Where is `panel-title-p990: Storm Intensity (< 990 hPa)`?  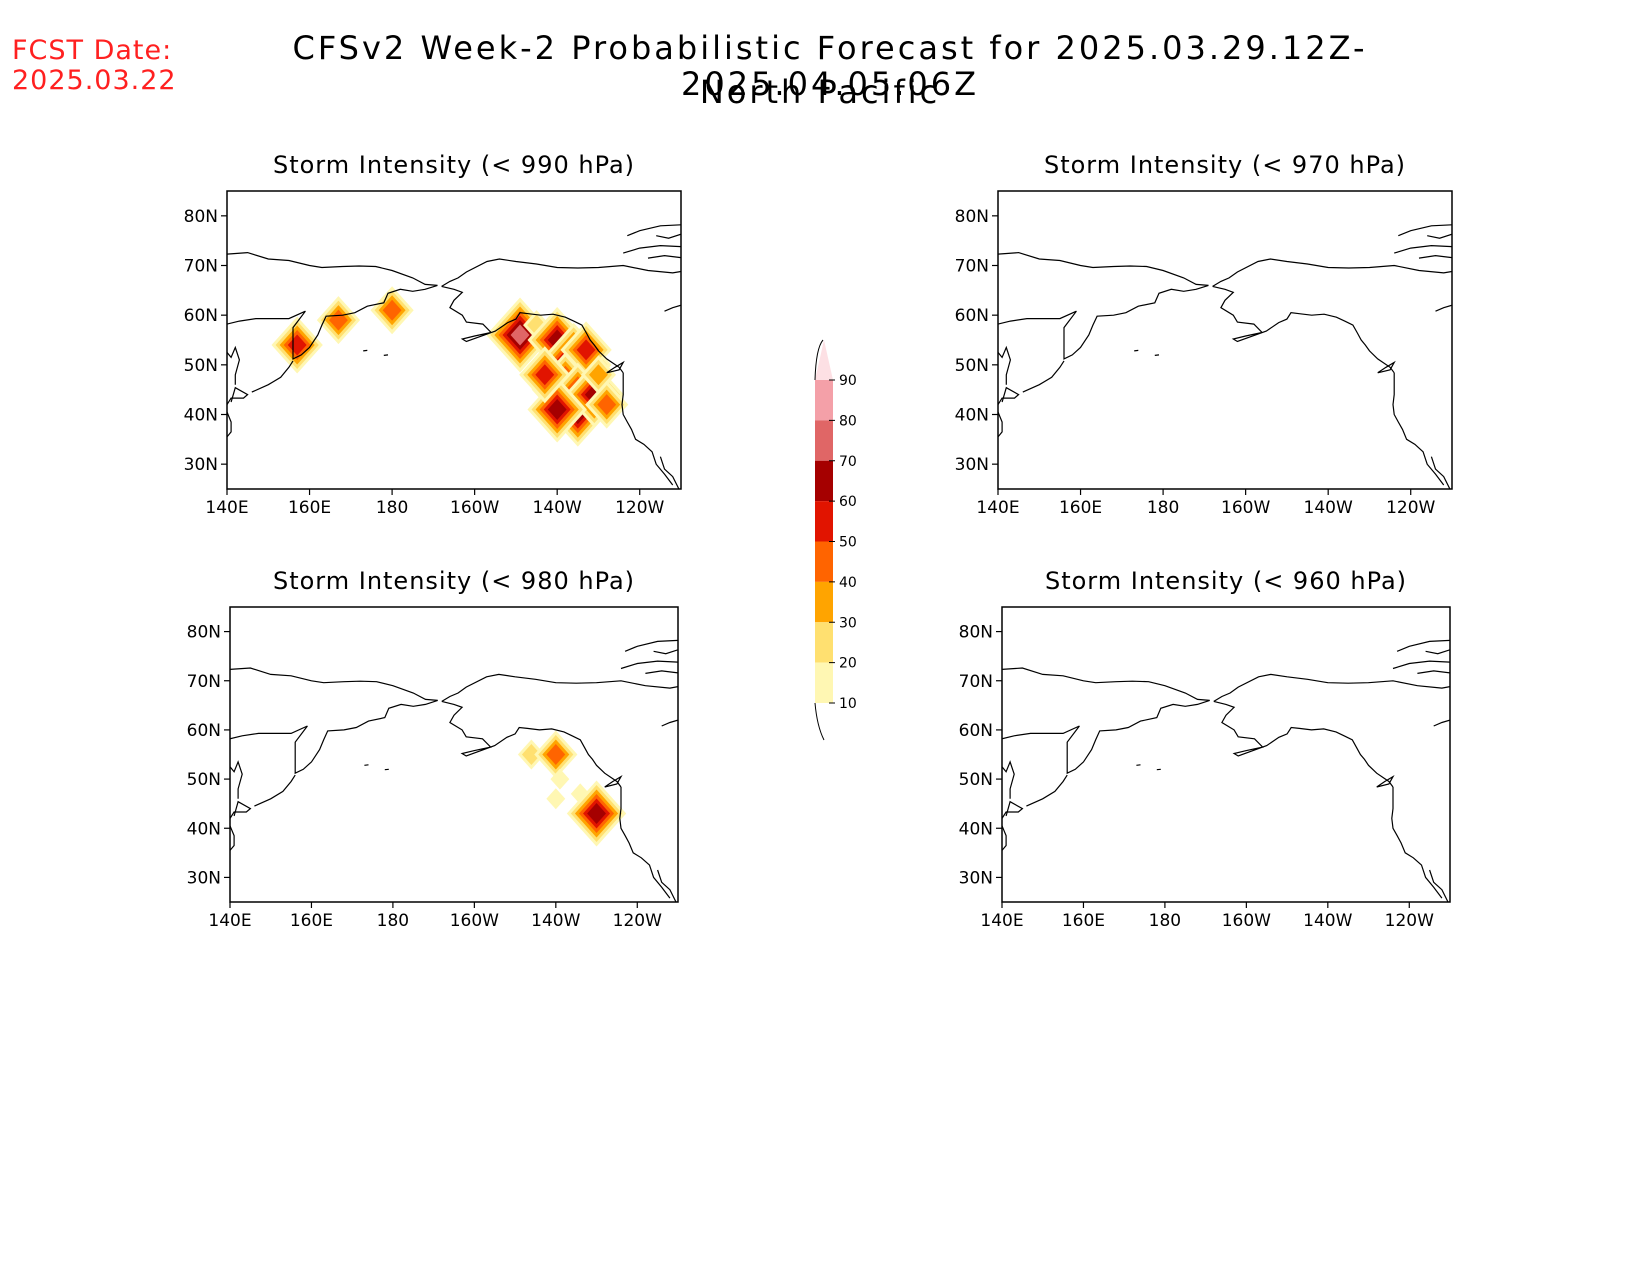
panel-title-p990: Storm Intensity (< 990 hPa) is located at coordinates (454, 165).